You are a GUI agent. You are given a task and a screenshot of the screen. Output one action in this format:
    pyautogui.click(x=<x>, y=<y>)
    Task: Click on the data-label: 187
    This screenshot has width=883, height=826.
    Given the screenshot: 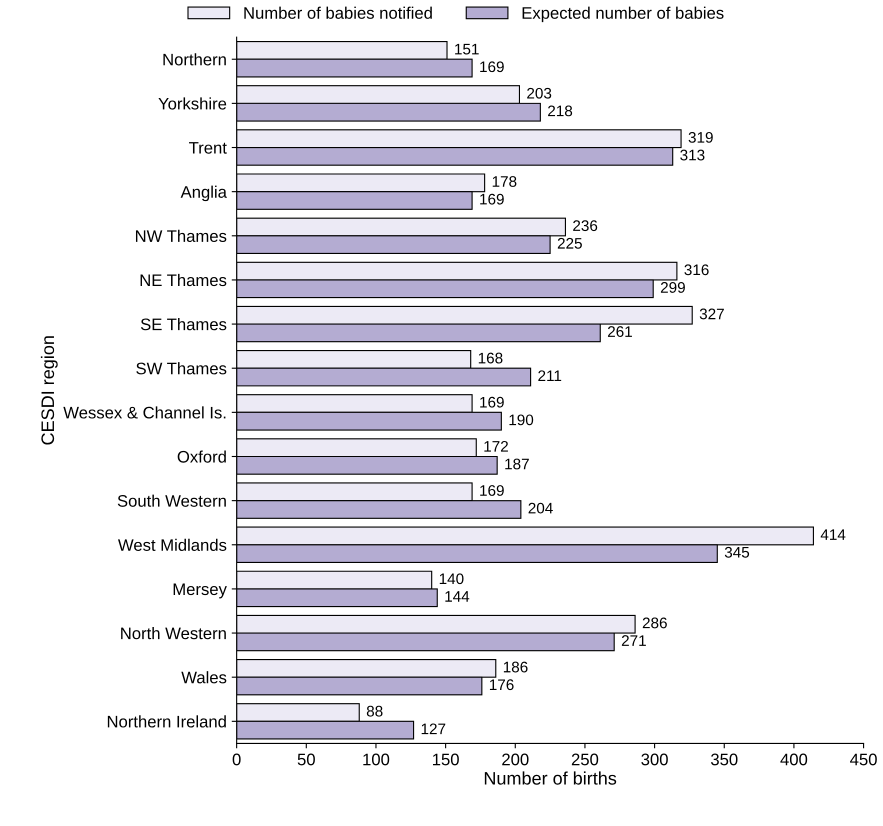 What is the action you would take?
    pyautogui.click(x=517, y=464)
    